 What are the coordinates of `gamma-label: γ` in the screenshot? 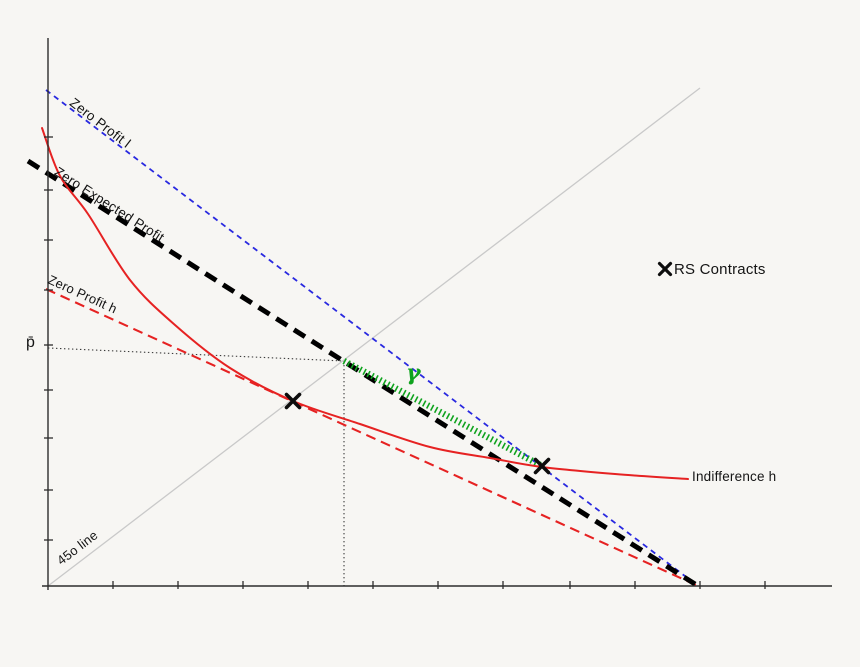 It's located at (413, 373).